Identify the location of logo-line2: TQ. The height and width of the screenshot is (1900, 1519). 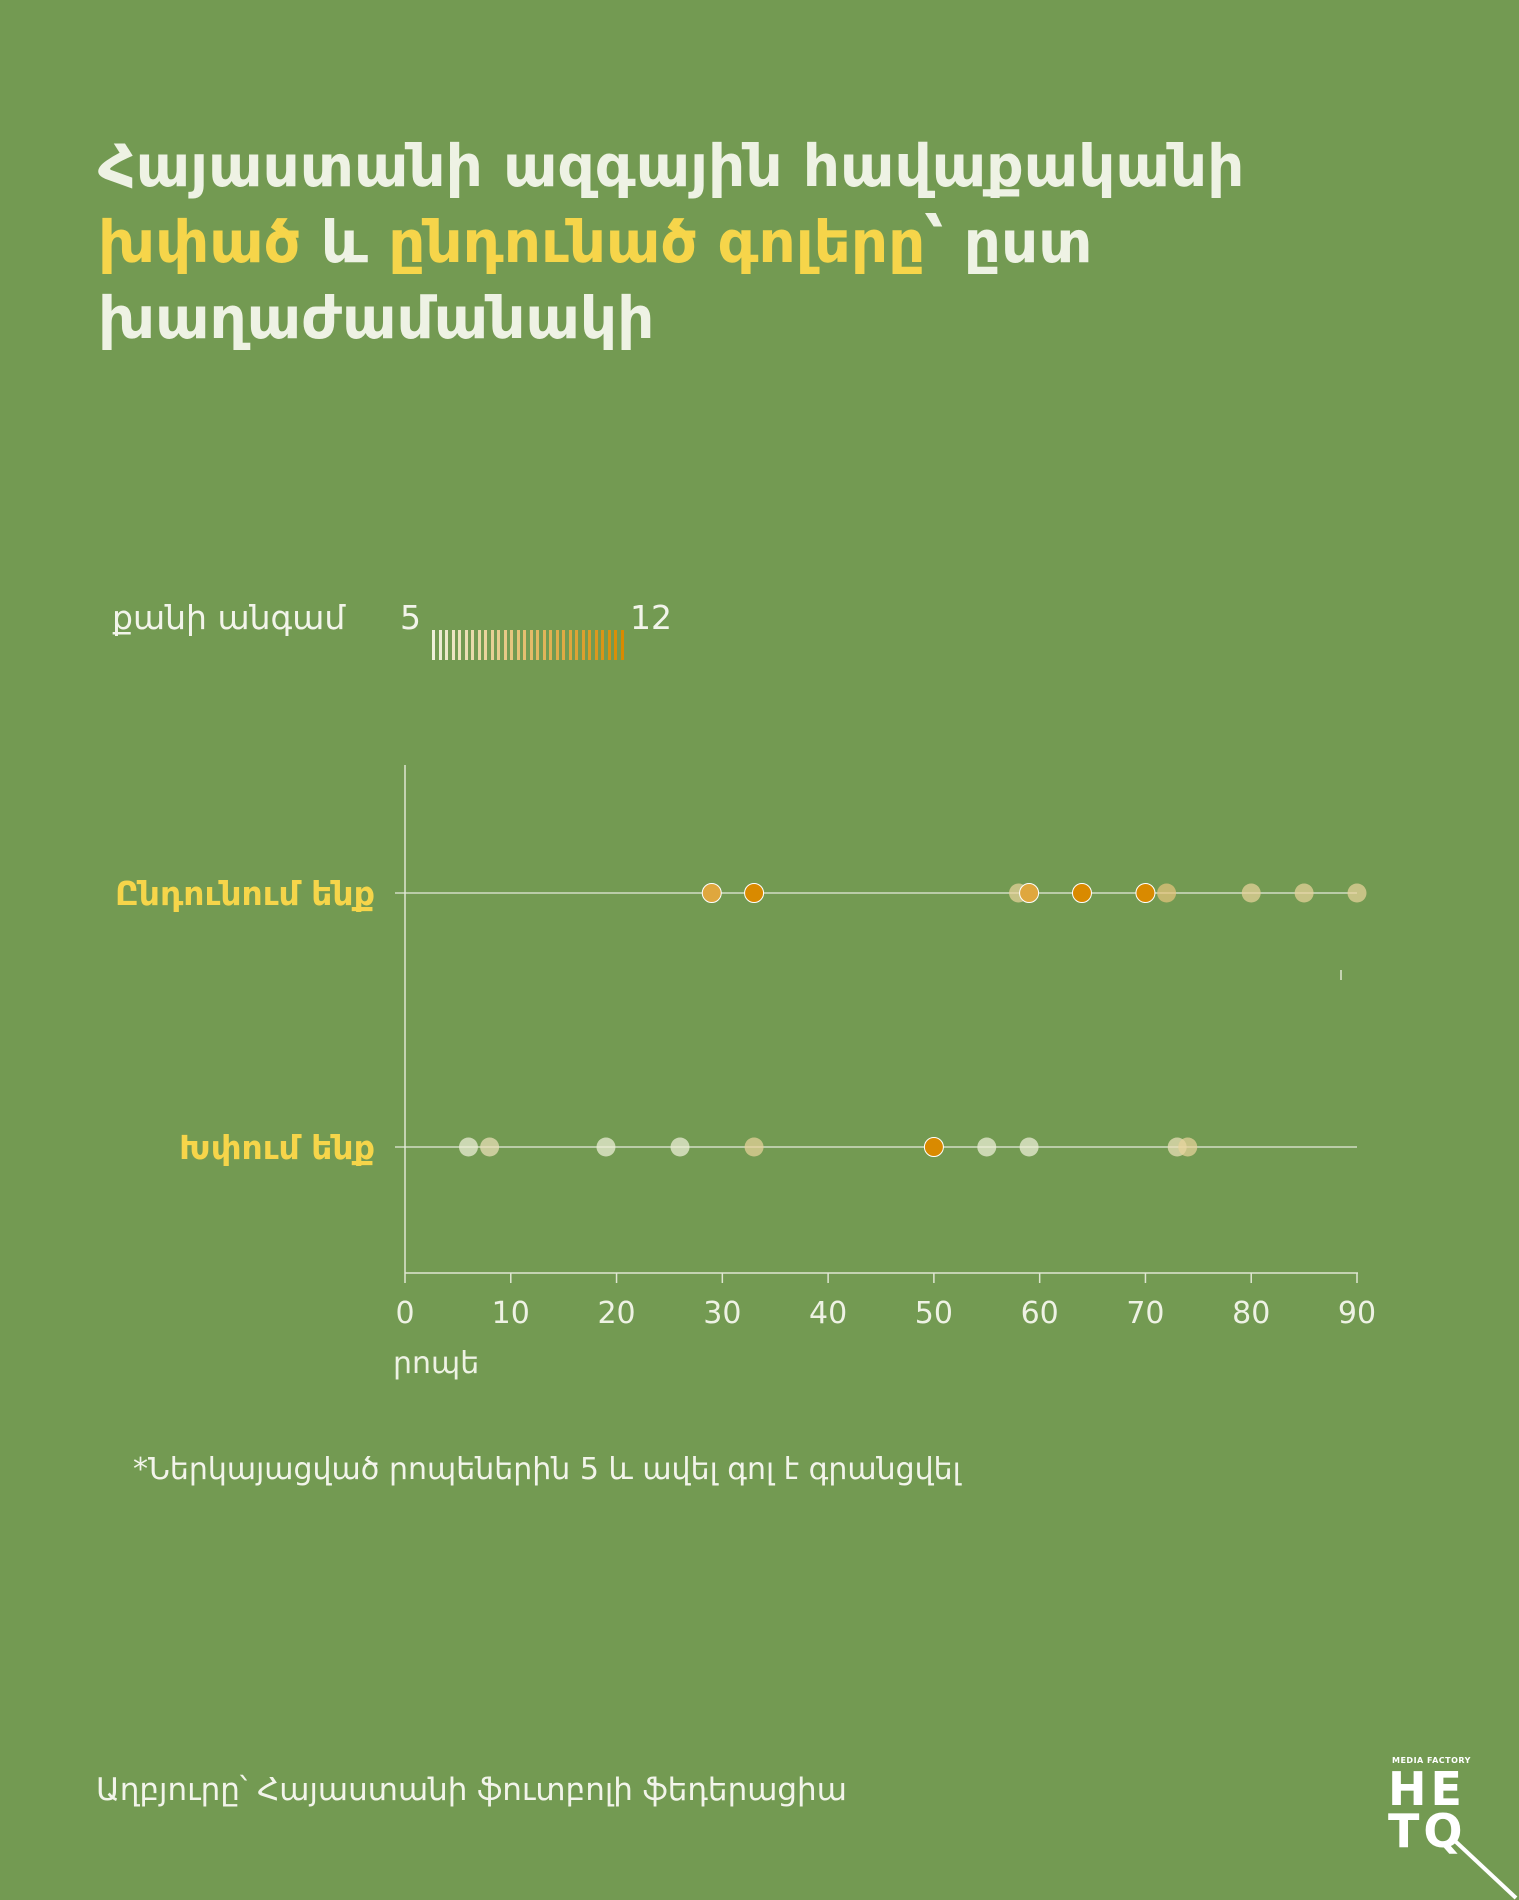
(1427, 1831).